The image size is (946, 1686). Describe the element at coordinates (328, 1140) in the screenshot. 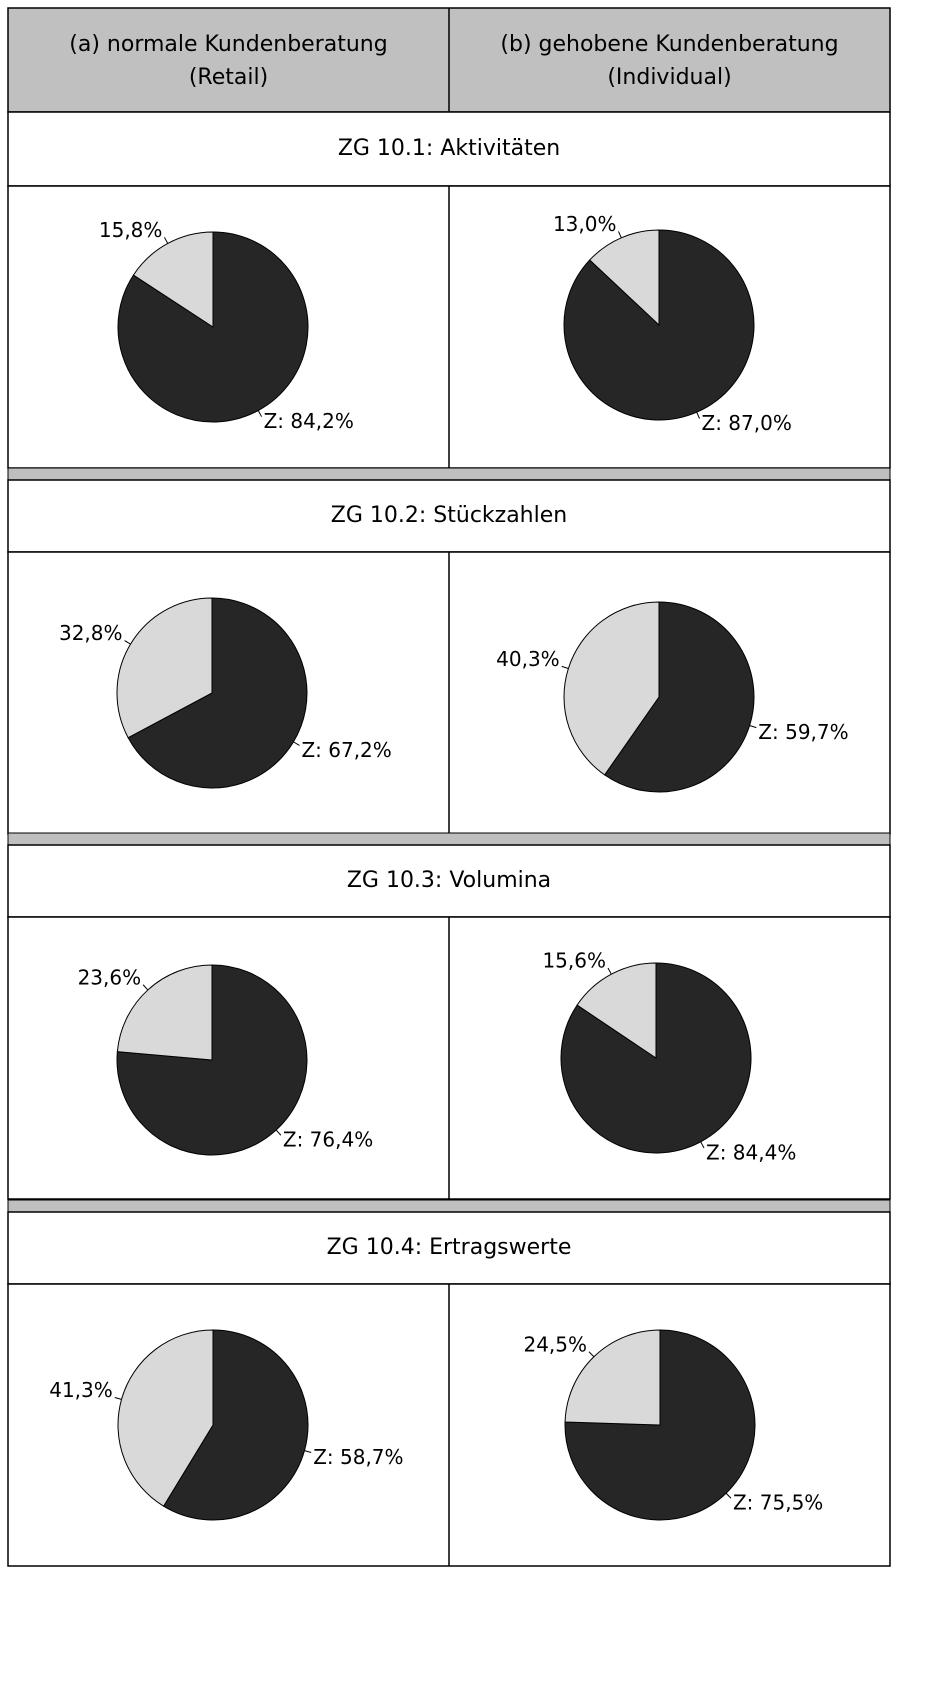

I see `data-label: Z: 76,4%` at that location.